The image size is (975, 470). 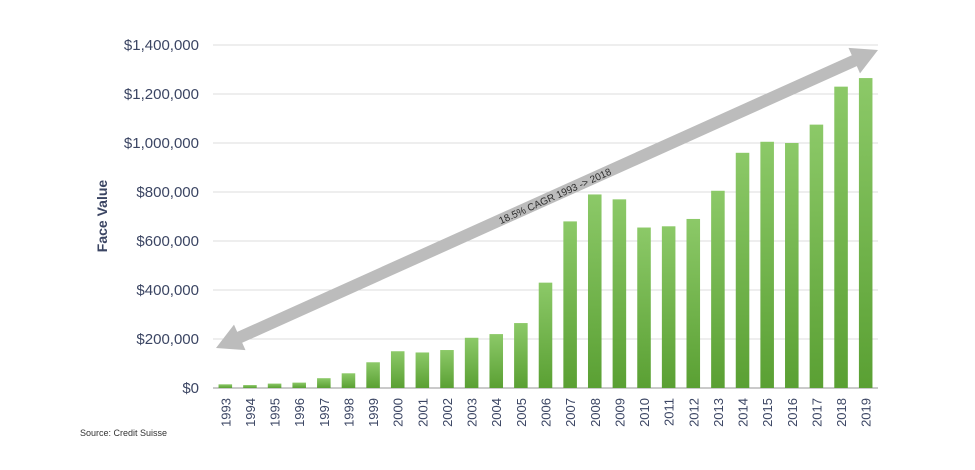 What do you see at coordinates (275, 412) in the screenshot?
I see `x-tick-label: 1995` at bounding box center [275, 412].